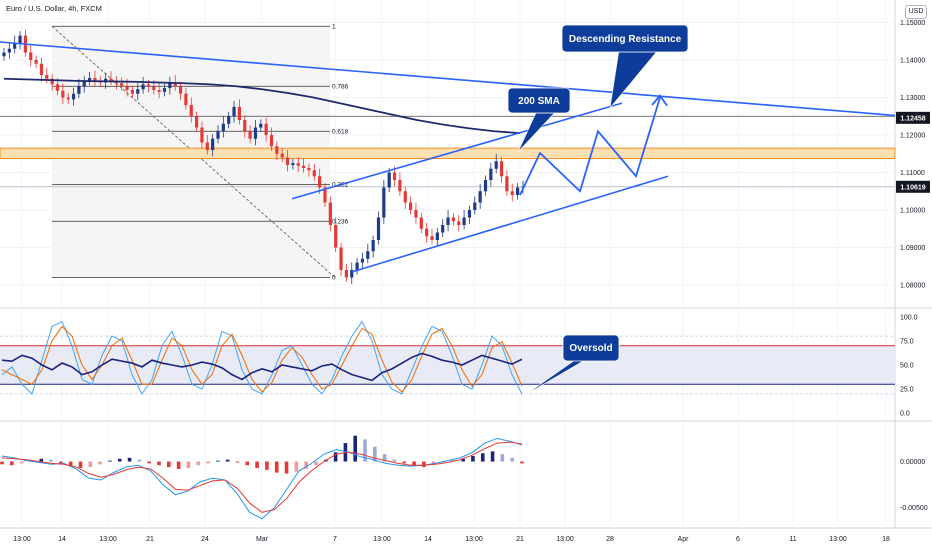  What do you see at coordinates (340, 131) in the screenshot?
I see `fib-level-label: 0.618` at bounding box center [340, 131].